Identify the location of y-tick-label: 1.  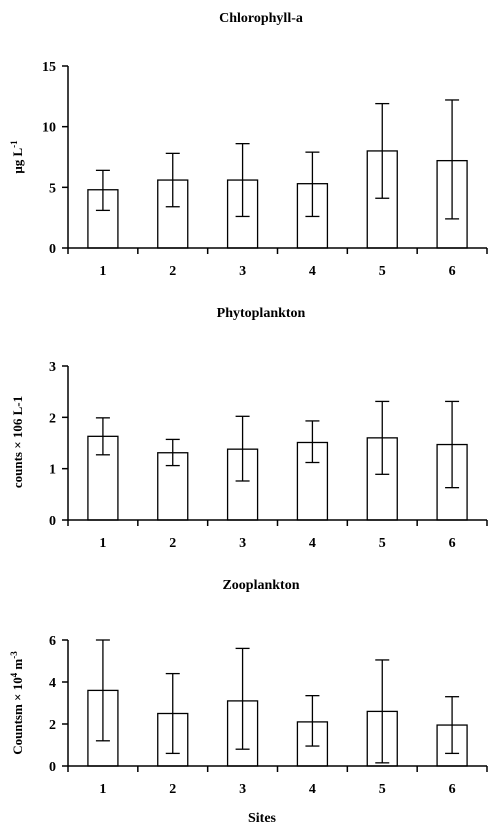
(52, 470).